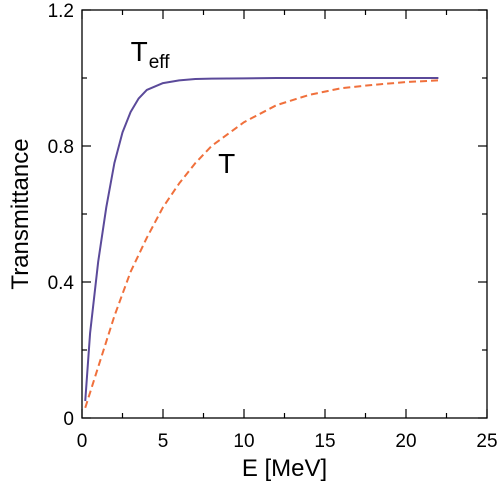 Image resolution: width=498 pixels, height=485 pixels. I want to click on y-tick-label: 0.4, so click(61, 283).